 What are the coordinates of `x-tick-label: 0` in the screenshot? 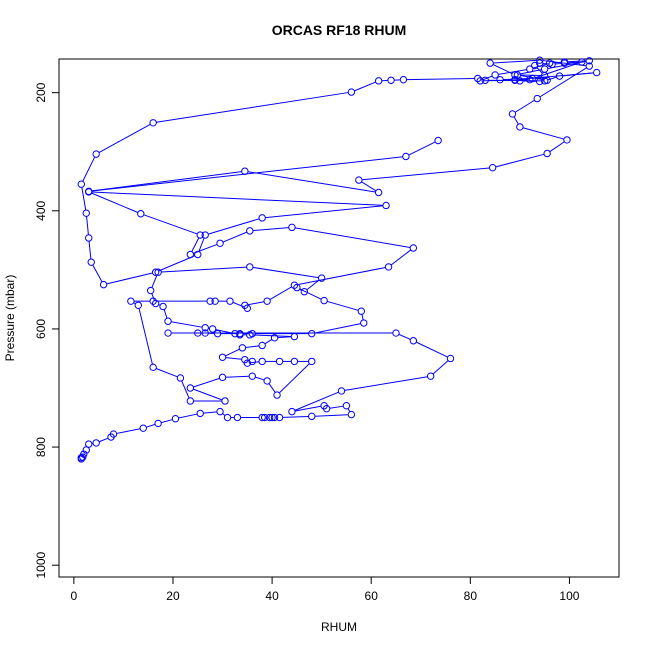 It's located at (74, 596).